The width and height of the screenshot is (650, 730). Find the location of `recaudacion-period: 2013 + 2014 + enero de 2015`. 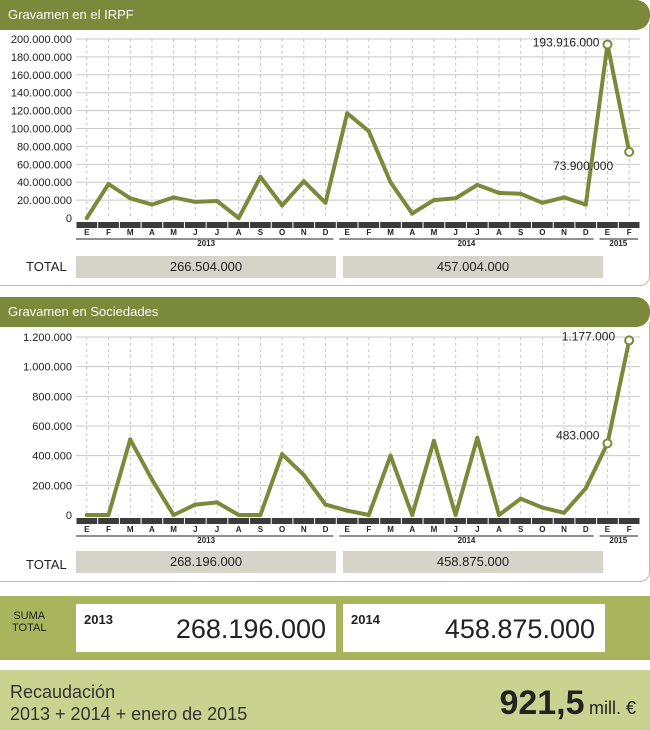

recaudacion-period: 2013 + 2014 + enero de 2015 is located at coordinates (129, 714).